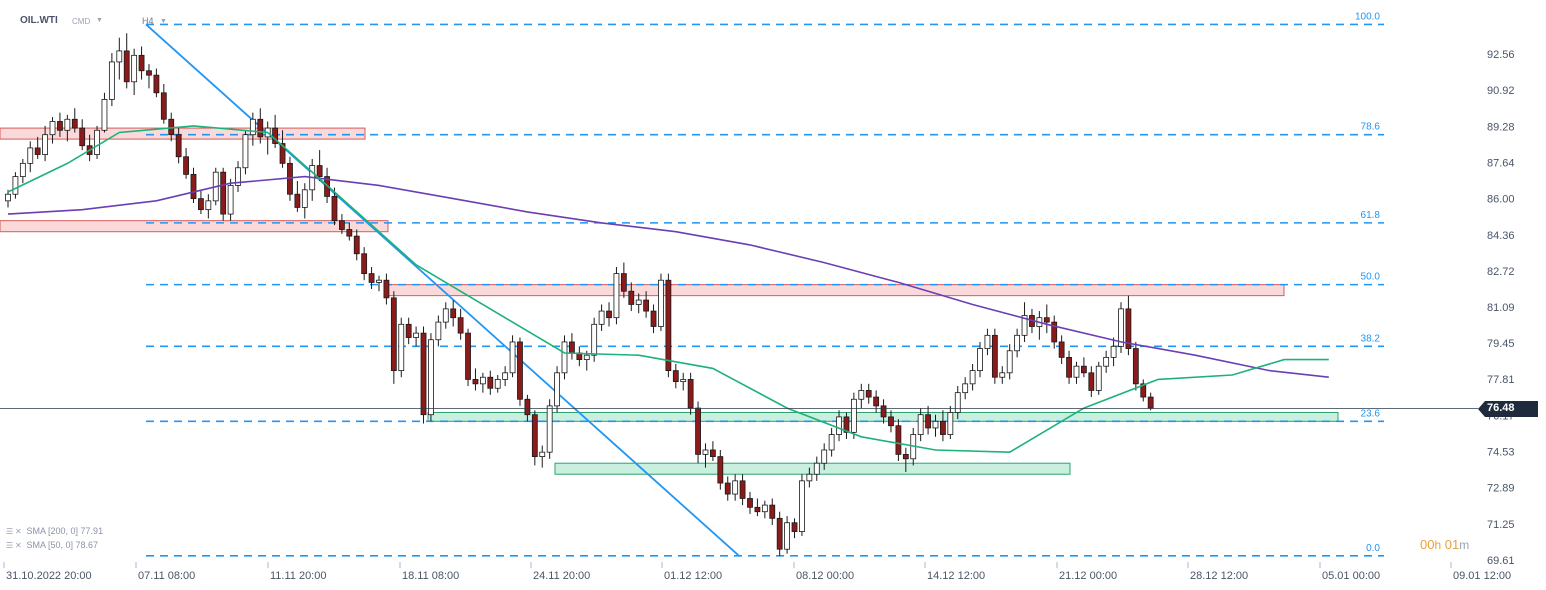 The image size is (1546, 590). I want to click on x-tick-label: 28.12 12:00, so click(1219, 576).